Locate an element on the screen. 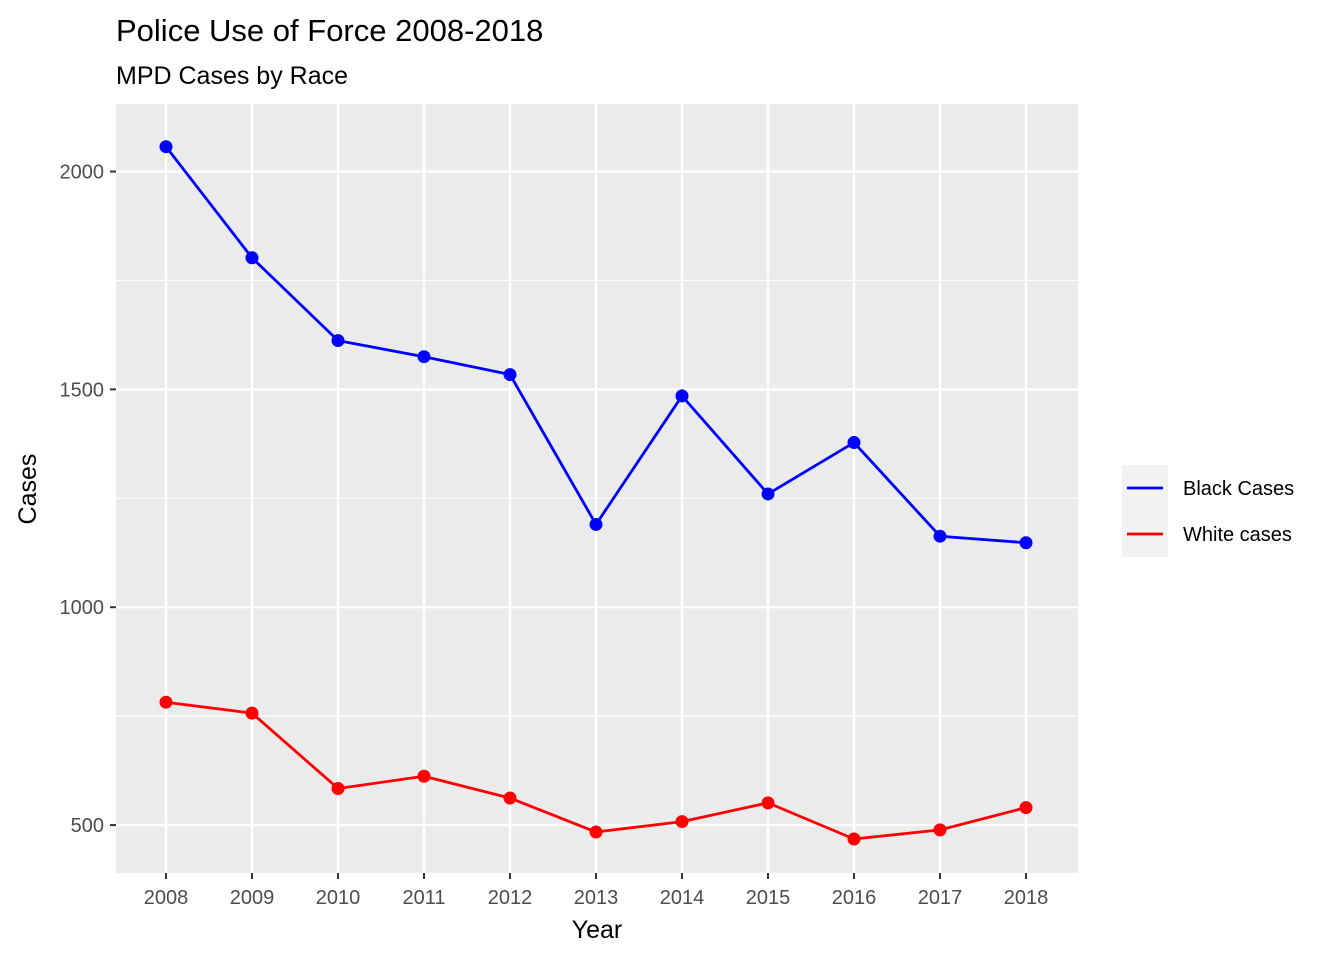  y-tick-label: 1500 is located at coordinates (82, 390).